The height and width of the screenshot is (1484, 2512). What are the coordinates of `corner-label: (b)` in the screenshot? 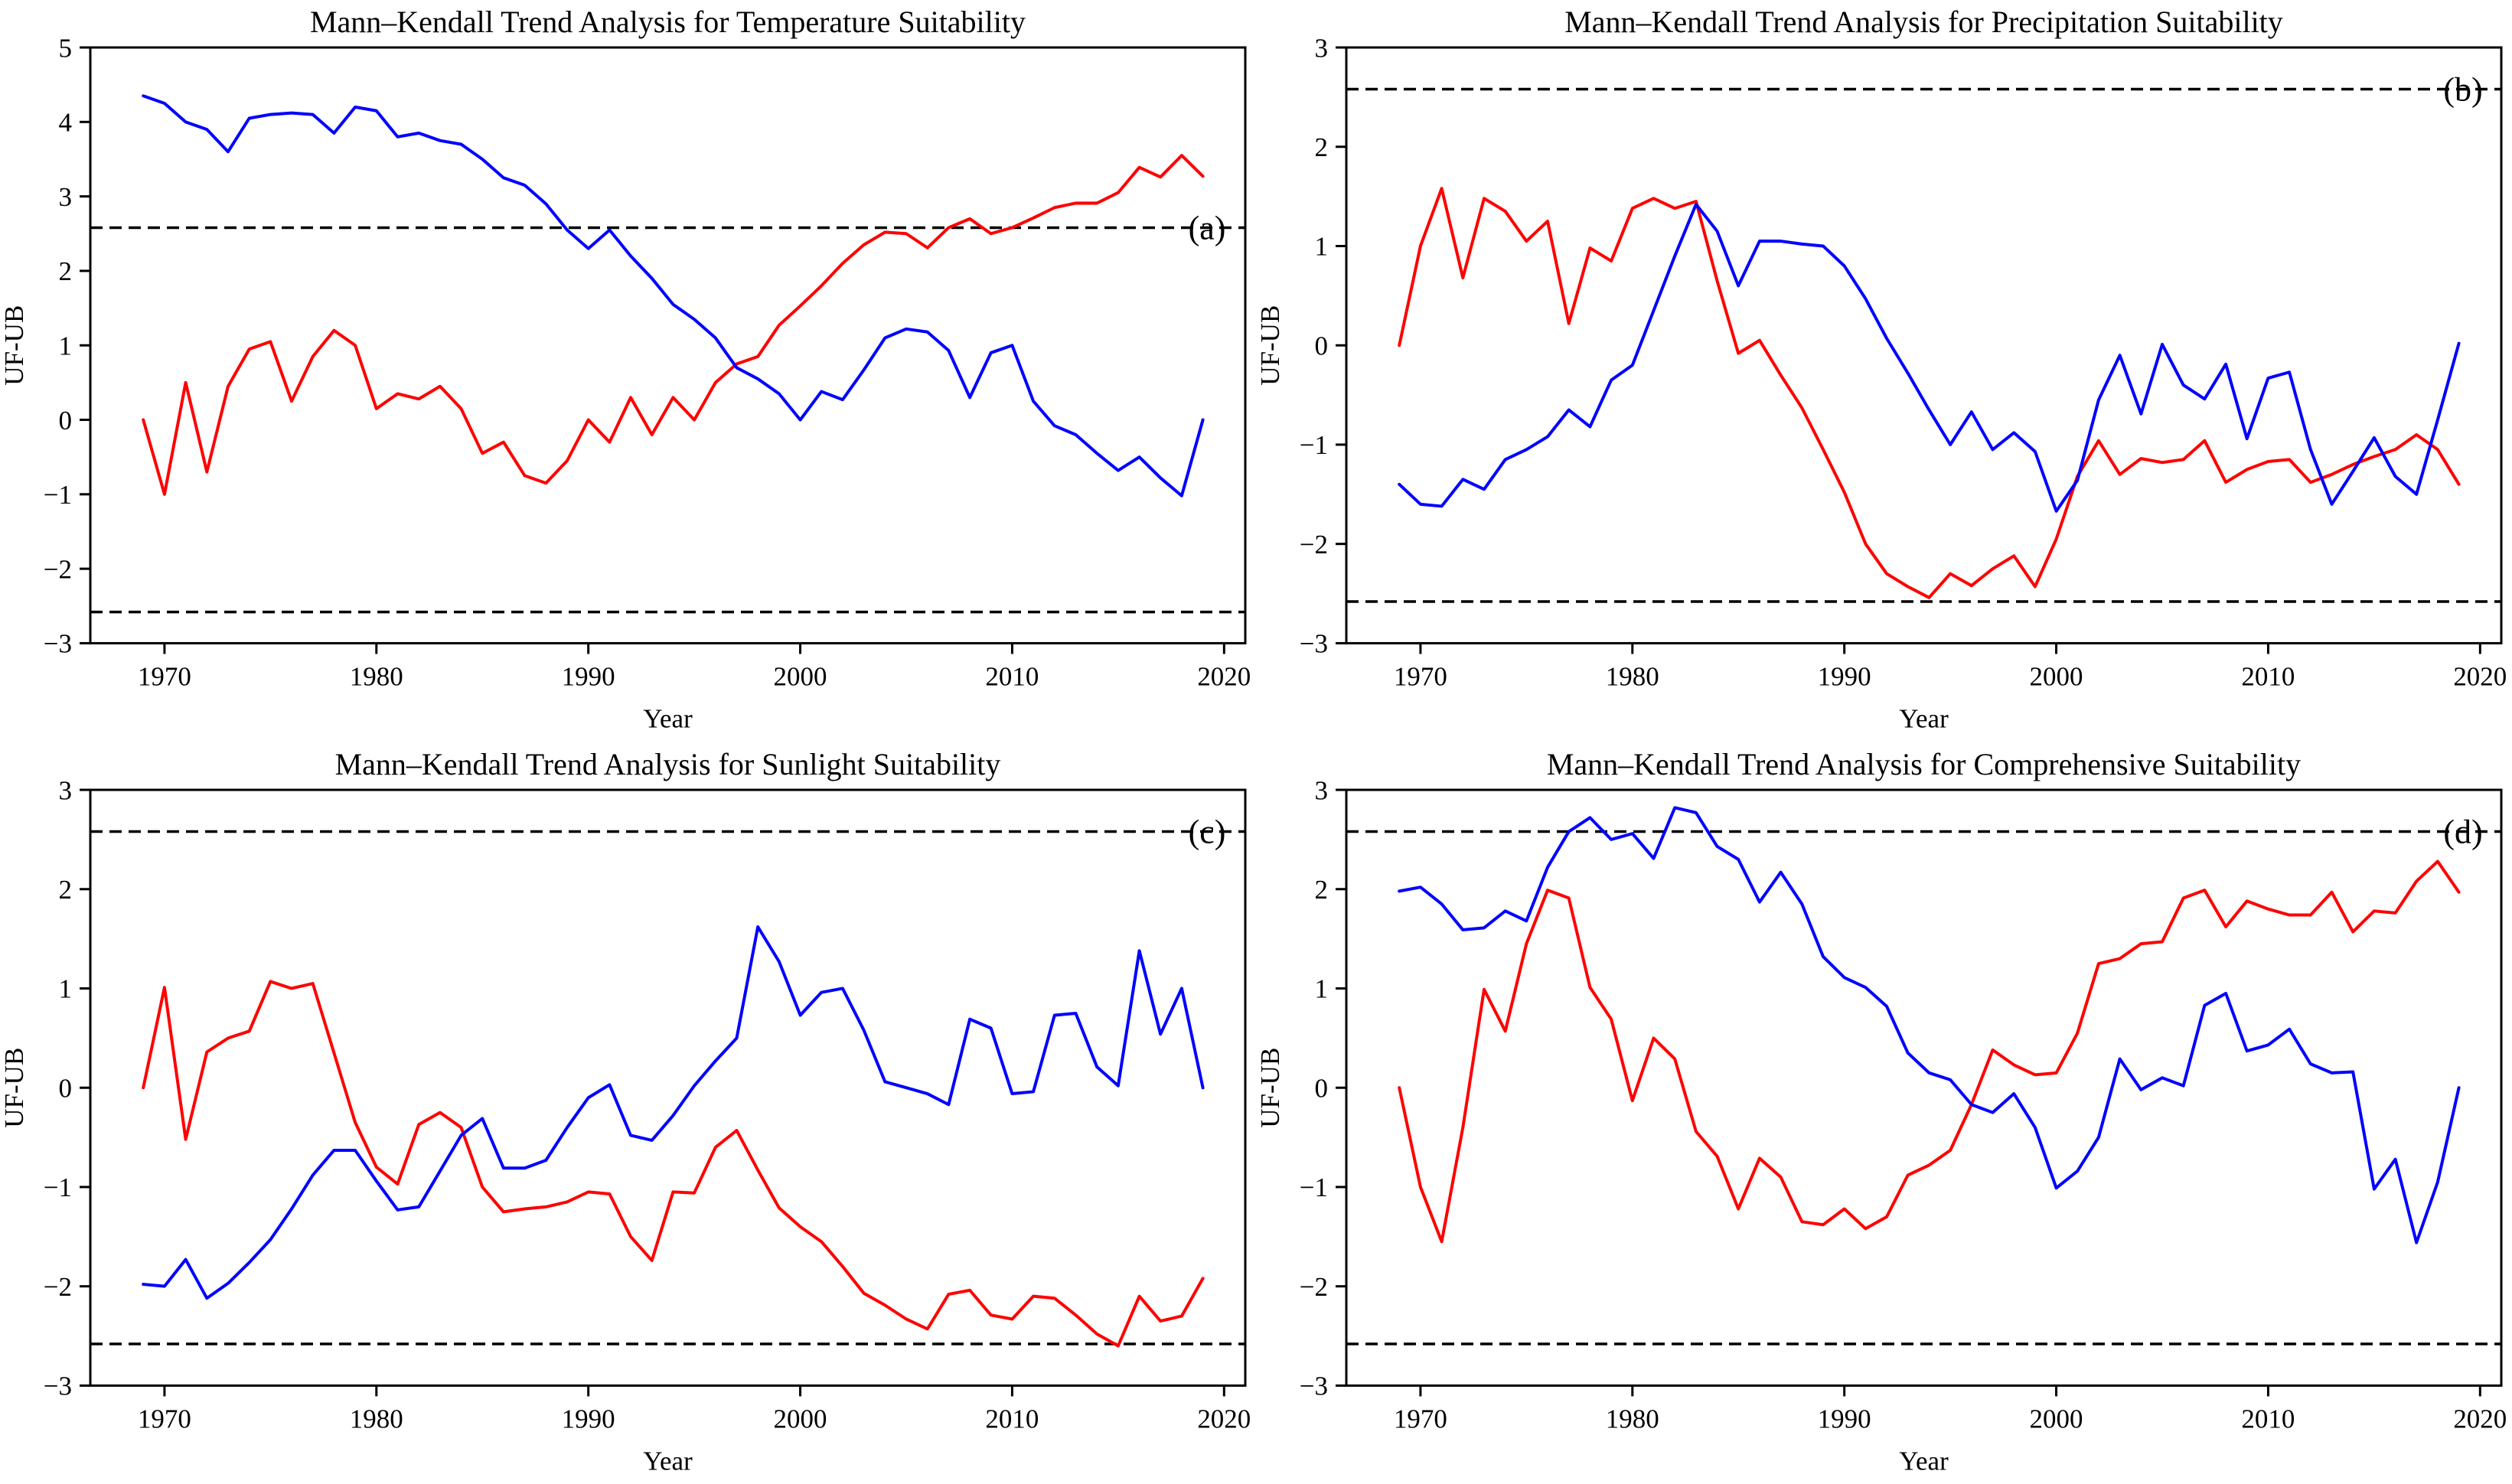 It's located at (2462, 90).